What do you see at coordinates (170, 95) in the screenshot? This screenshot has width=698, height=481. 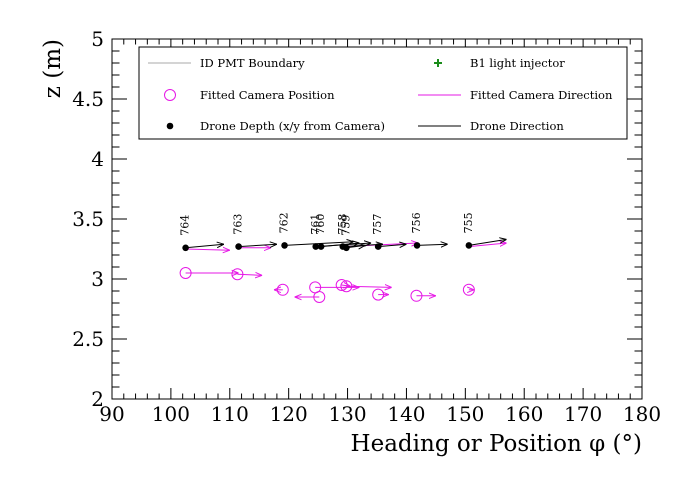 I see `legend-open-circle-symbol` at bounding box center [170, 95].